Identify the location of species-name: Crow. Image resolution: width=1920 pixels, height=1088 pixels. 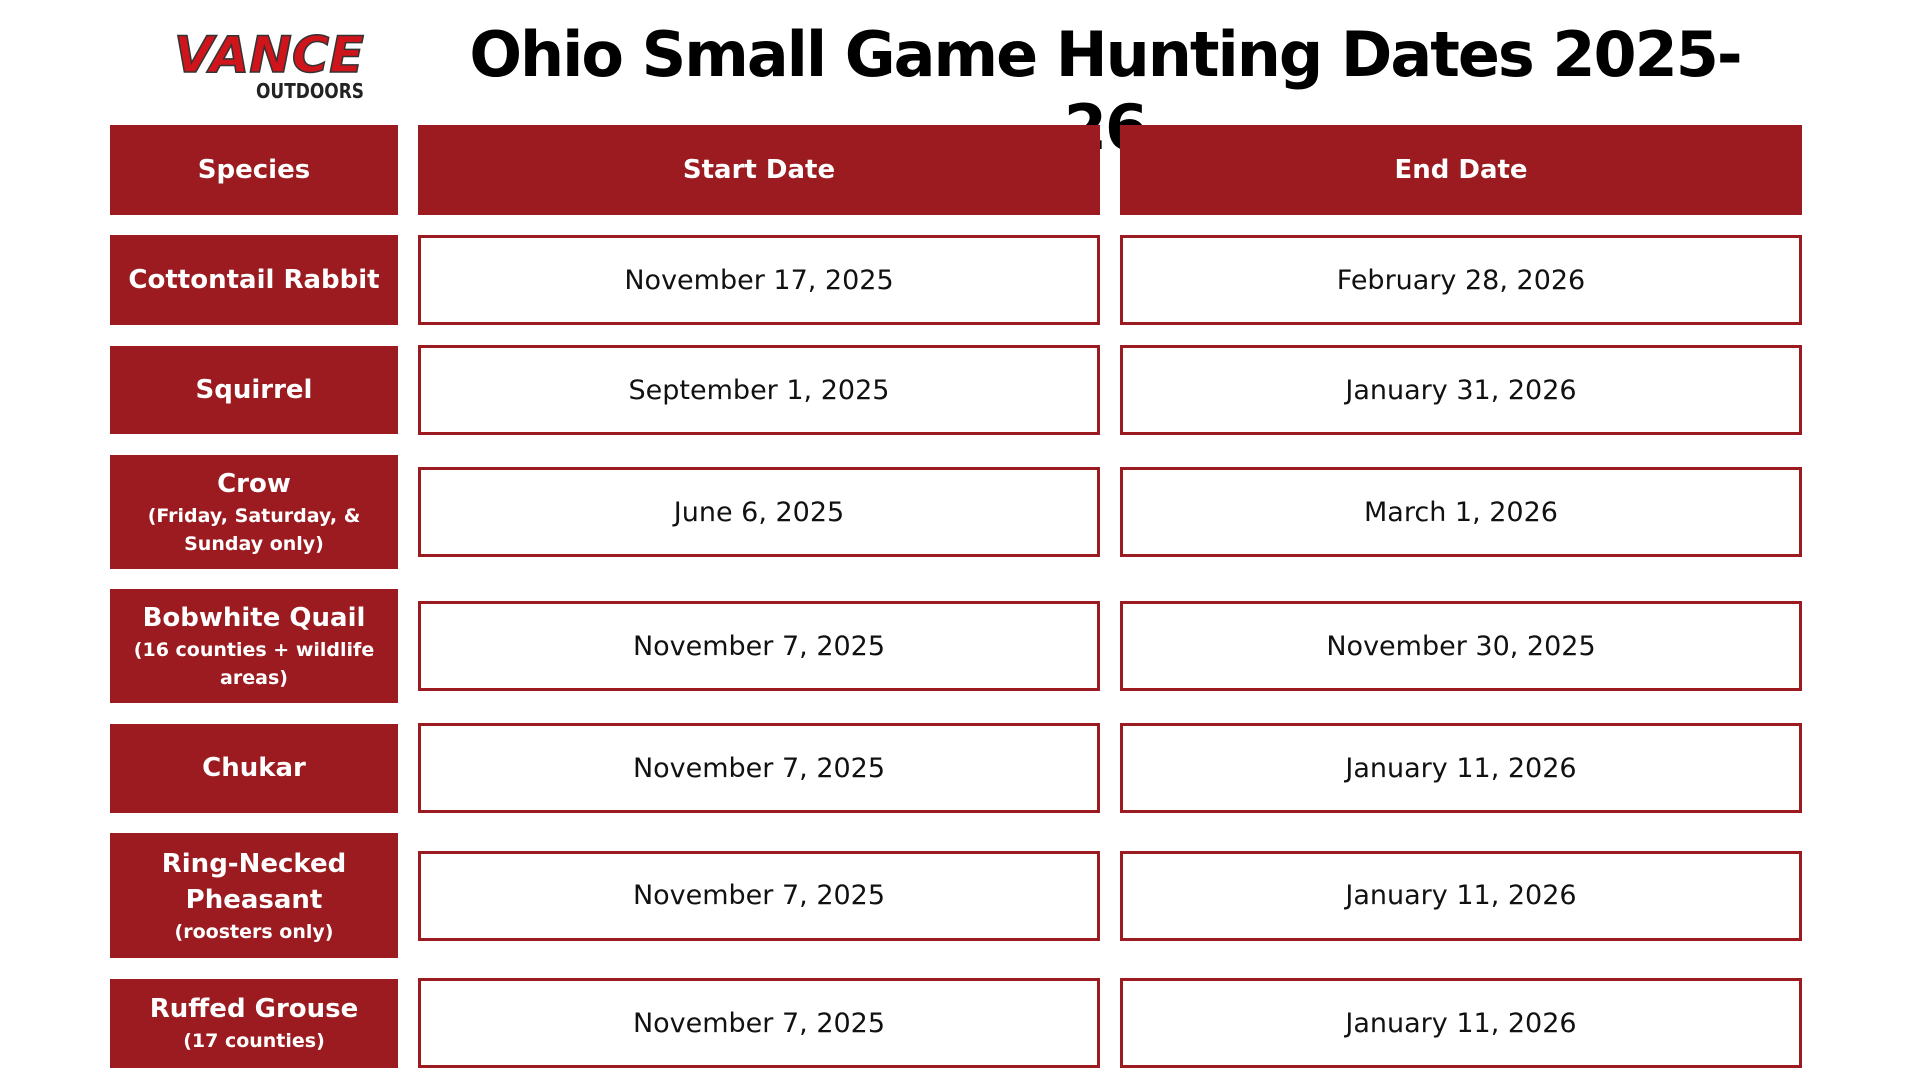
(254, 484).